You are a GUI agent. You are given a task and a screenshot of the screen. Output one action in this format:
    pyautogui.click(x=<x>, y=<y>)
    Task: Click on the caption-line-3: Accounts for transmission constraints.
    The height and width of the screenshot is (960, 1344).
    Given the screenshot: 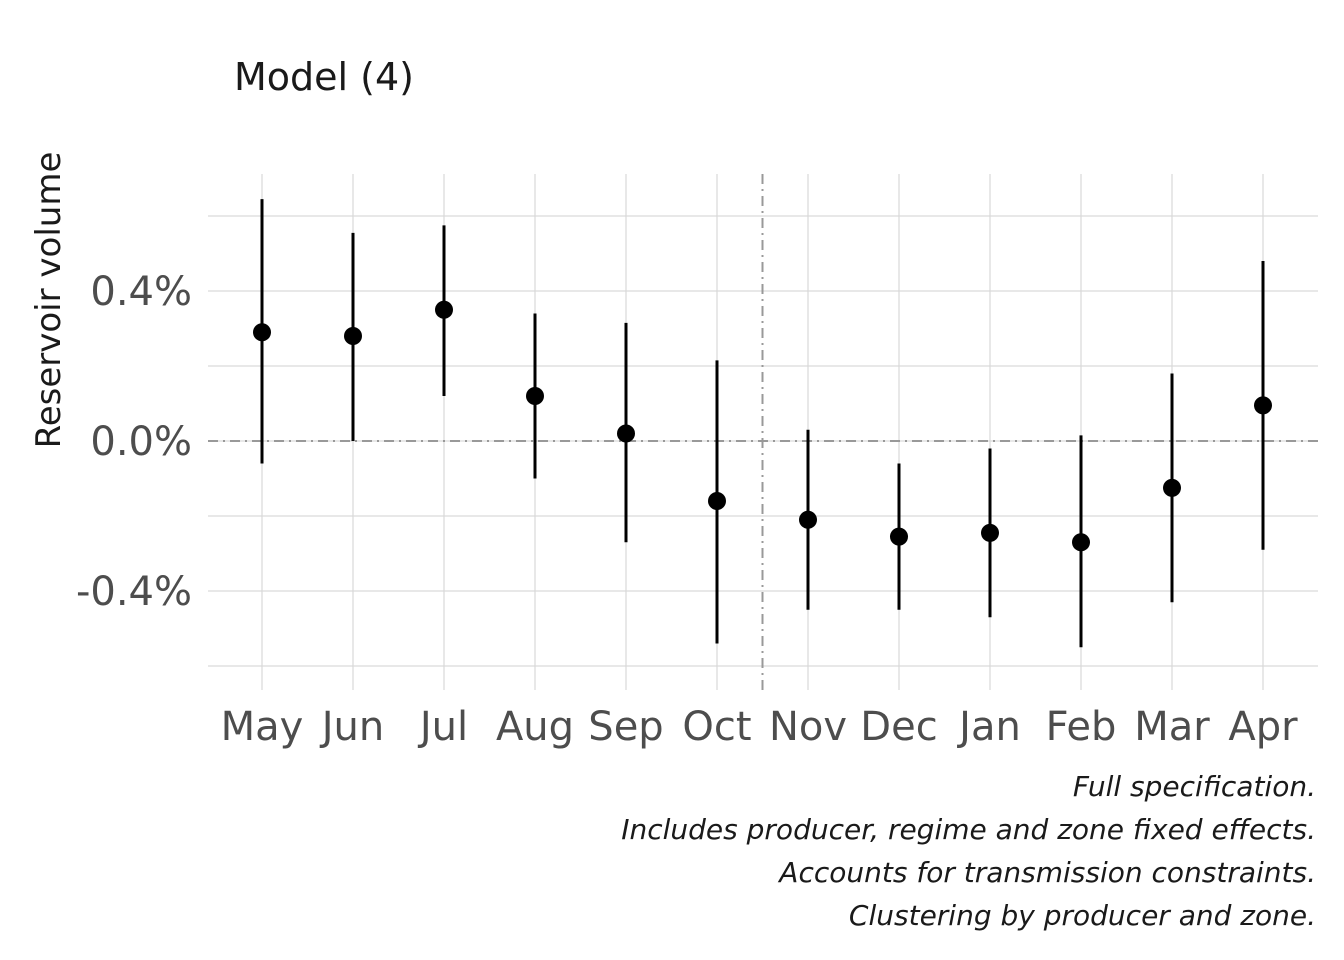 What is the action you would take?
    pyautogui.click(x=1046, y=872)
    